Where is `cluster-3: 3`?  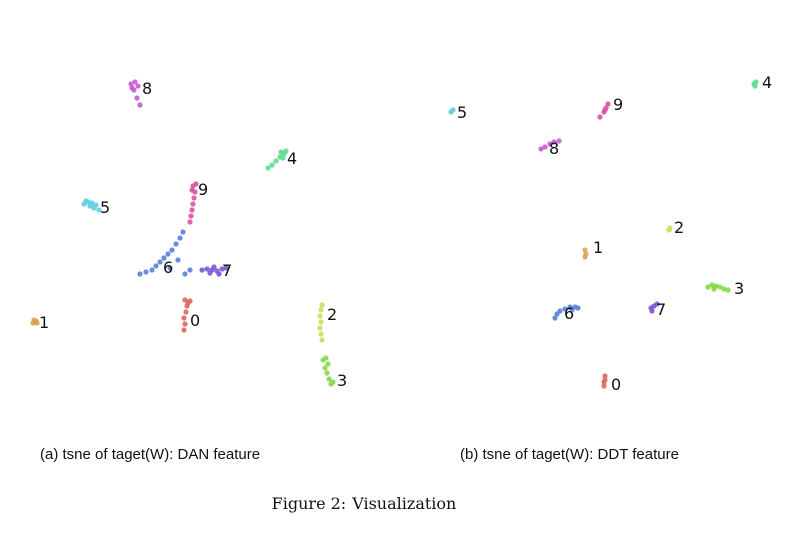 cluster-3: 3 is located at coordinates (333, 372).